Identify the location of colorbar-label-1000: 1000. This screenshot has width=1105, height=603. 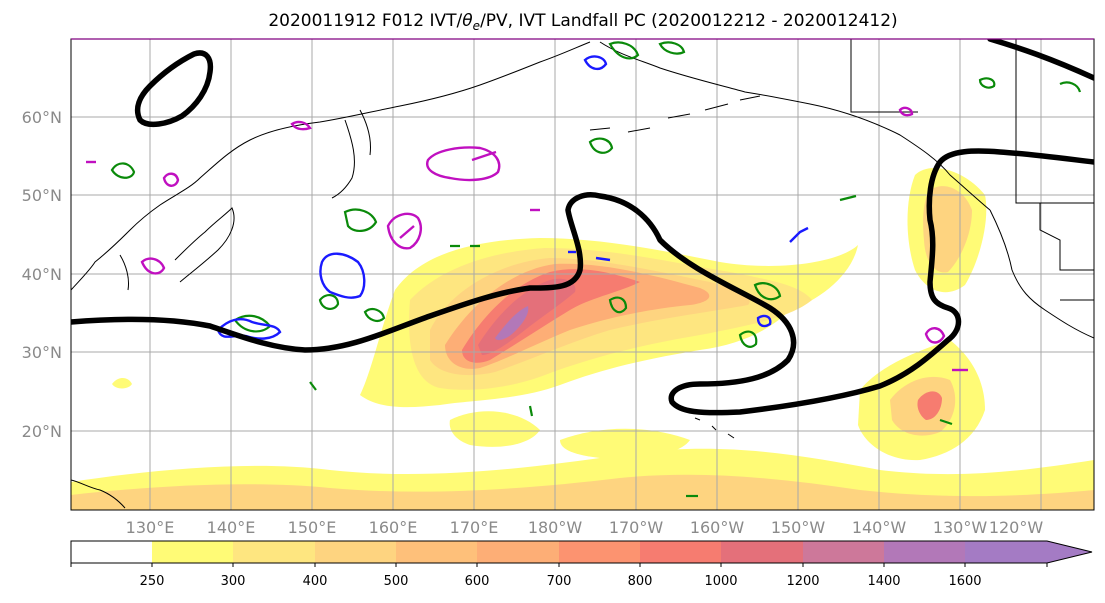
(720, 581).